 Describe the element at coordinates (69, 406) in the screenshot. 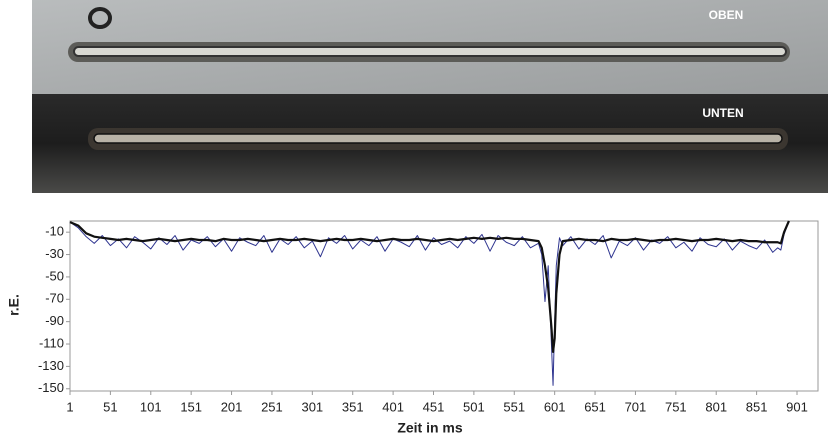

I see `x-tick-label: 1` at that location.